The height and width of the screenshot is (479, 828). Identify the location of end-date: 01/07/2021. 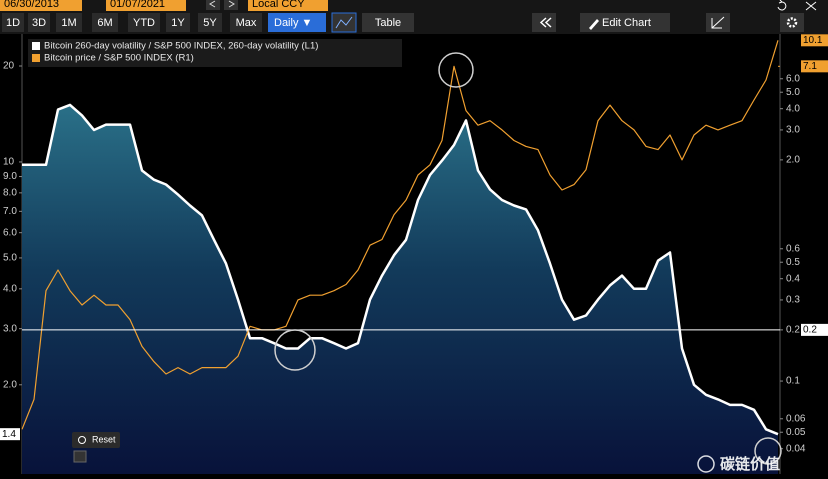
(137, 5).